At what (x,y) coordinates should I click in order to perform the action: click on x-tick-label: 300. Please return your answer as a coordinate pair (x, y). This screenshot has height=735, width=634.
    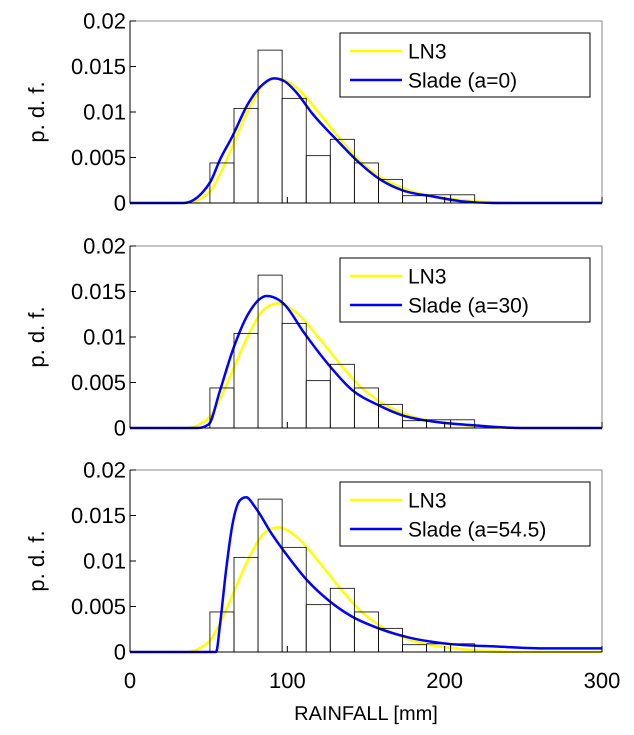
    Looking at the image, I should click on (602, 680).